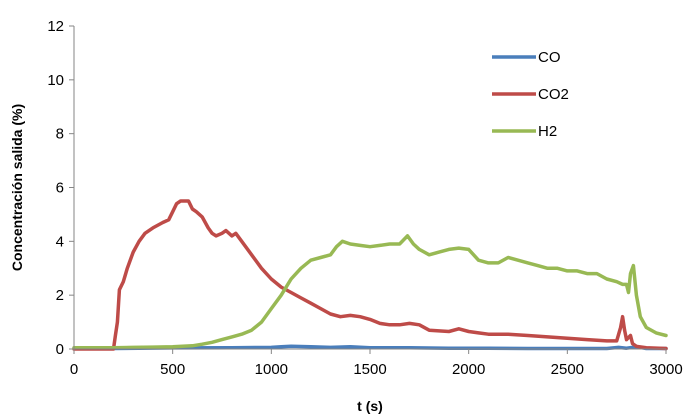  What do you see at coordinates (74, 369) in the screenshot?
I see `x-tick-label: 0` at bounding box center [74, 369].